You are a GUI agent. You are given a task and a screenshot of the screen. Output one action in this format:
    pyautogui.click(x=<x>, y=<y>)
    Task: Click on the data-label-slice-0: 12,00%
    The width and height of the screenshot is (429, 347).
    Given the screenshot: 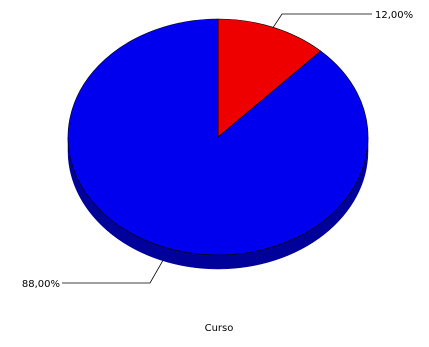 What is the action you would take?
    pyautogui.click(x=394, y=15)
    